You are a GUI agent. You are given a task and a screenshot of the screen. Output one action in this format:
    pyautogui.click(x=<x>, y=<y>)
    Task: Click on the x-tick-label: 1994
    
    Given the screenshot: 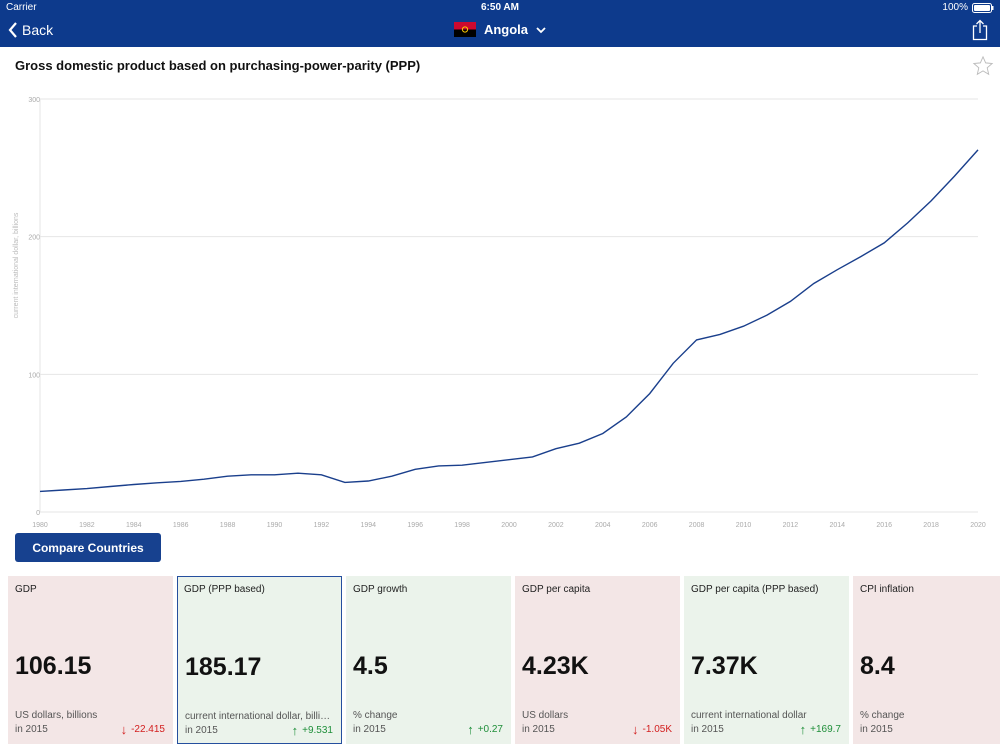 What is the action you would take?
    pyautogui.click(x=369, y=525)
    